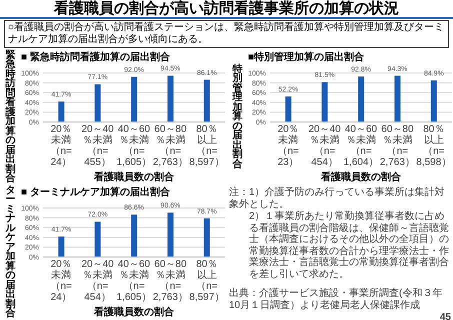 The image size is (453, 320). Describe the element at coordinates (361, 146) in the screenshot. I see `x-tick-label: 40～60％未満（n=1,604）` at that location.